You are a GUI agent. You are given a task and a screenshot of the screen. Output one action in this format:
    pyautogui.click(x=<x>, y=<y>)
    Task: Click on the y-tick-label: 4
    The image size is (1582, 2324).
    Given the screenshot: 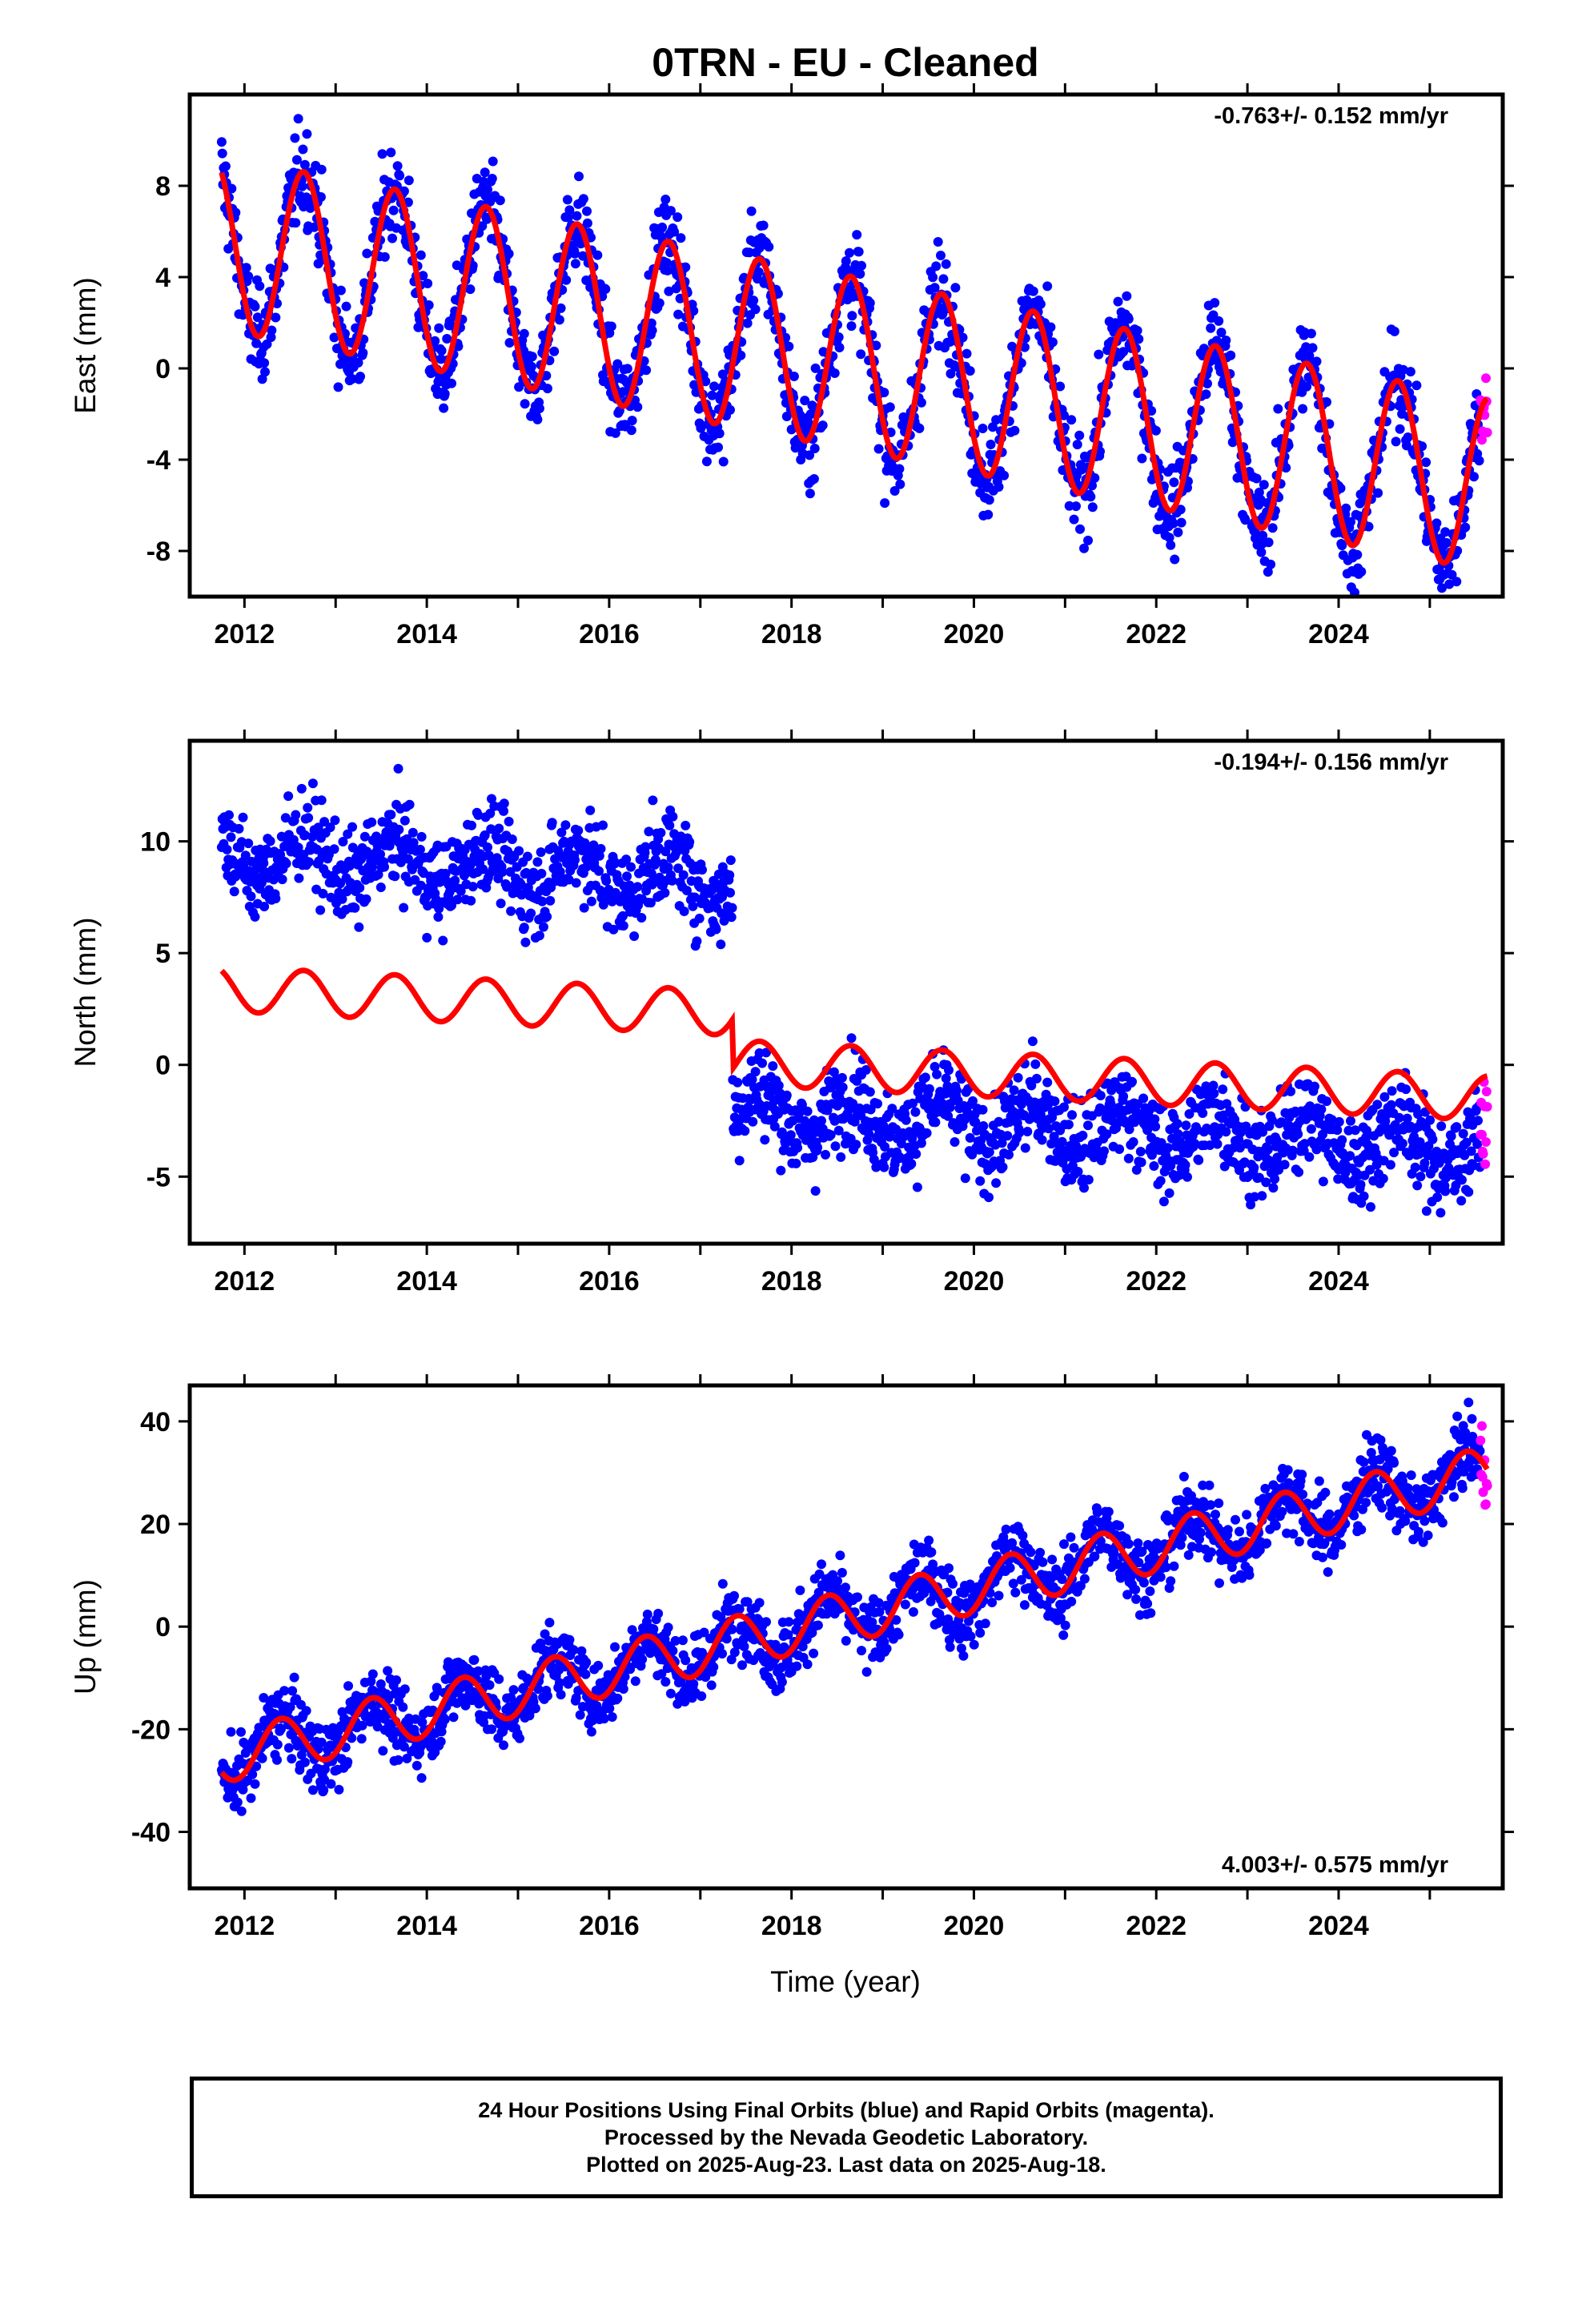 What is the action you would take?
    pyautogui.click(x=163, y=278)
    